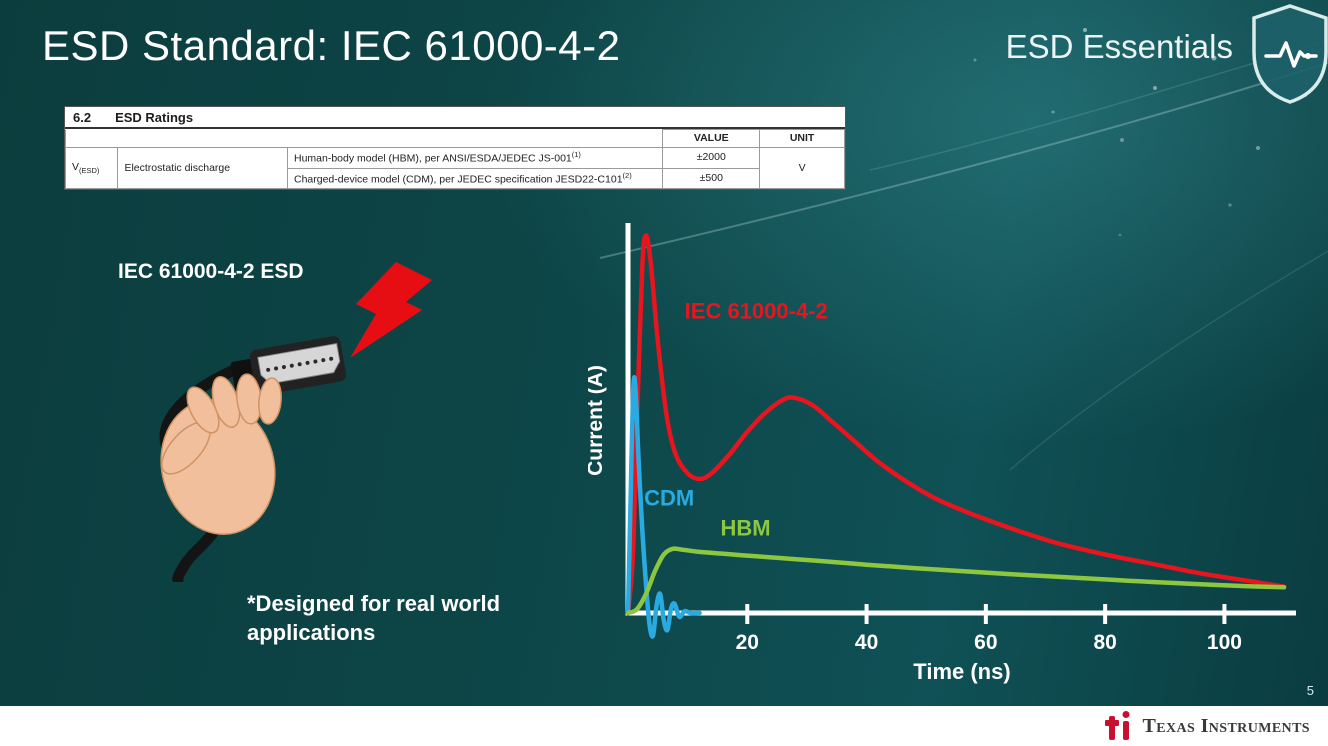  What do you see at coordinates (985, 642) in the screenshot?
I see `svg-text: 60` at bounding box center [985, 642].